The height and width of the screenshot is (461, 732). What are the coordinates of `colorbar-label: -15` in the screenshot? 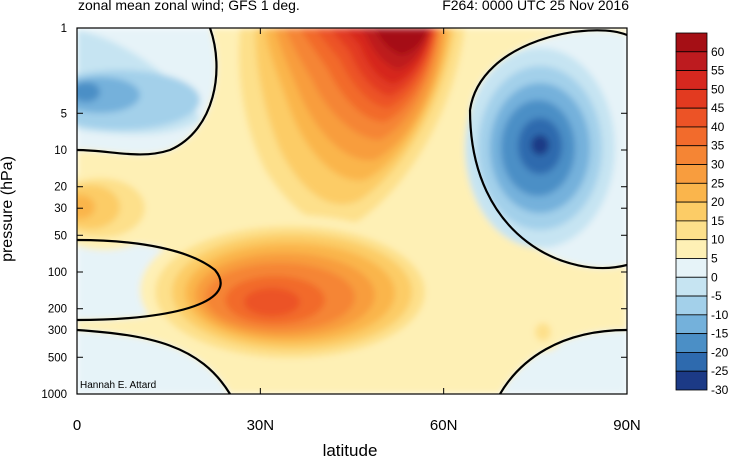 It's located at (720, 334).